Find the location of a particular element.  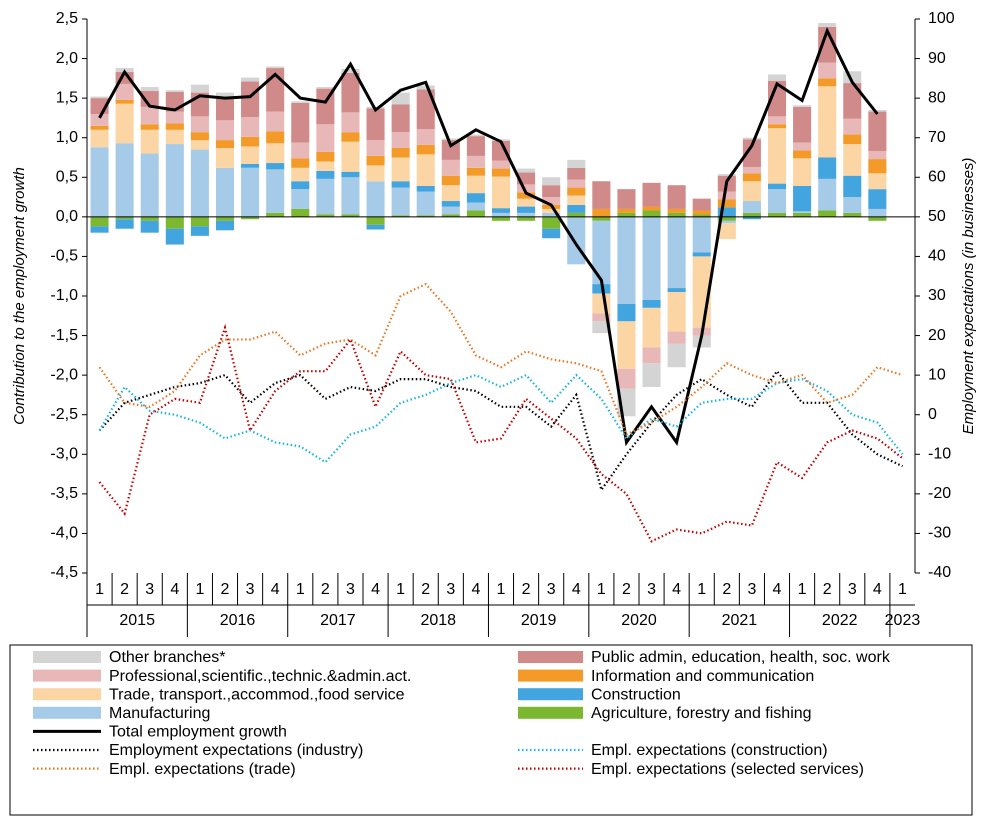

year-label: 2020 is located at coordinates (639, 620).